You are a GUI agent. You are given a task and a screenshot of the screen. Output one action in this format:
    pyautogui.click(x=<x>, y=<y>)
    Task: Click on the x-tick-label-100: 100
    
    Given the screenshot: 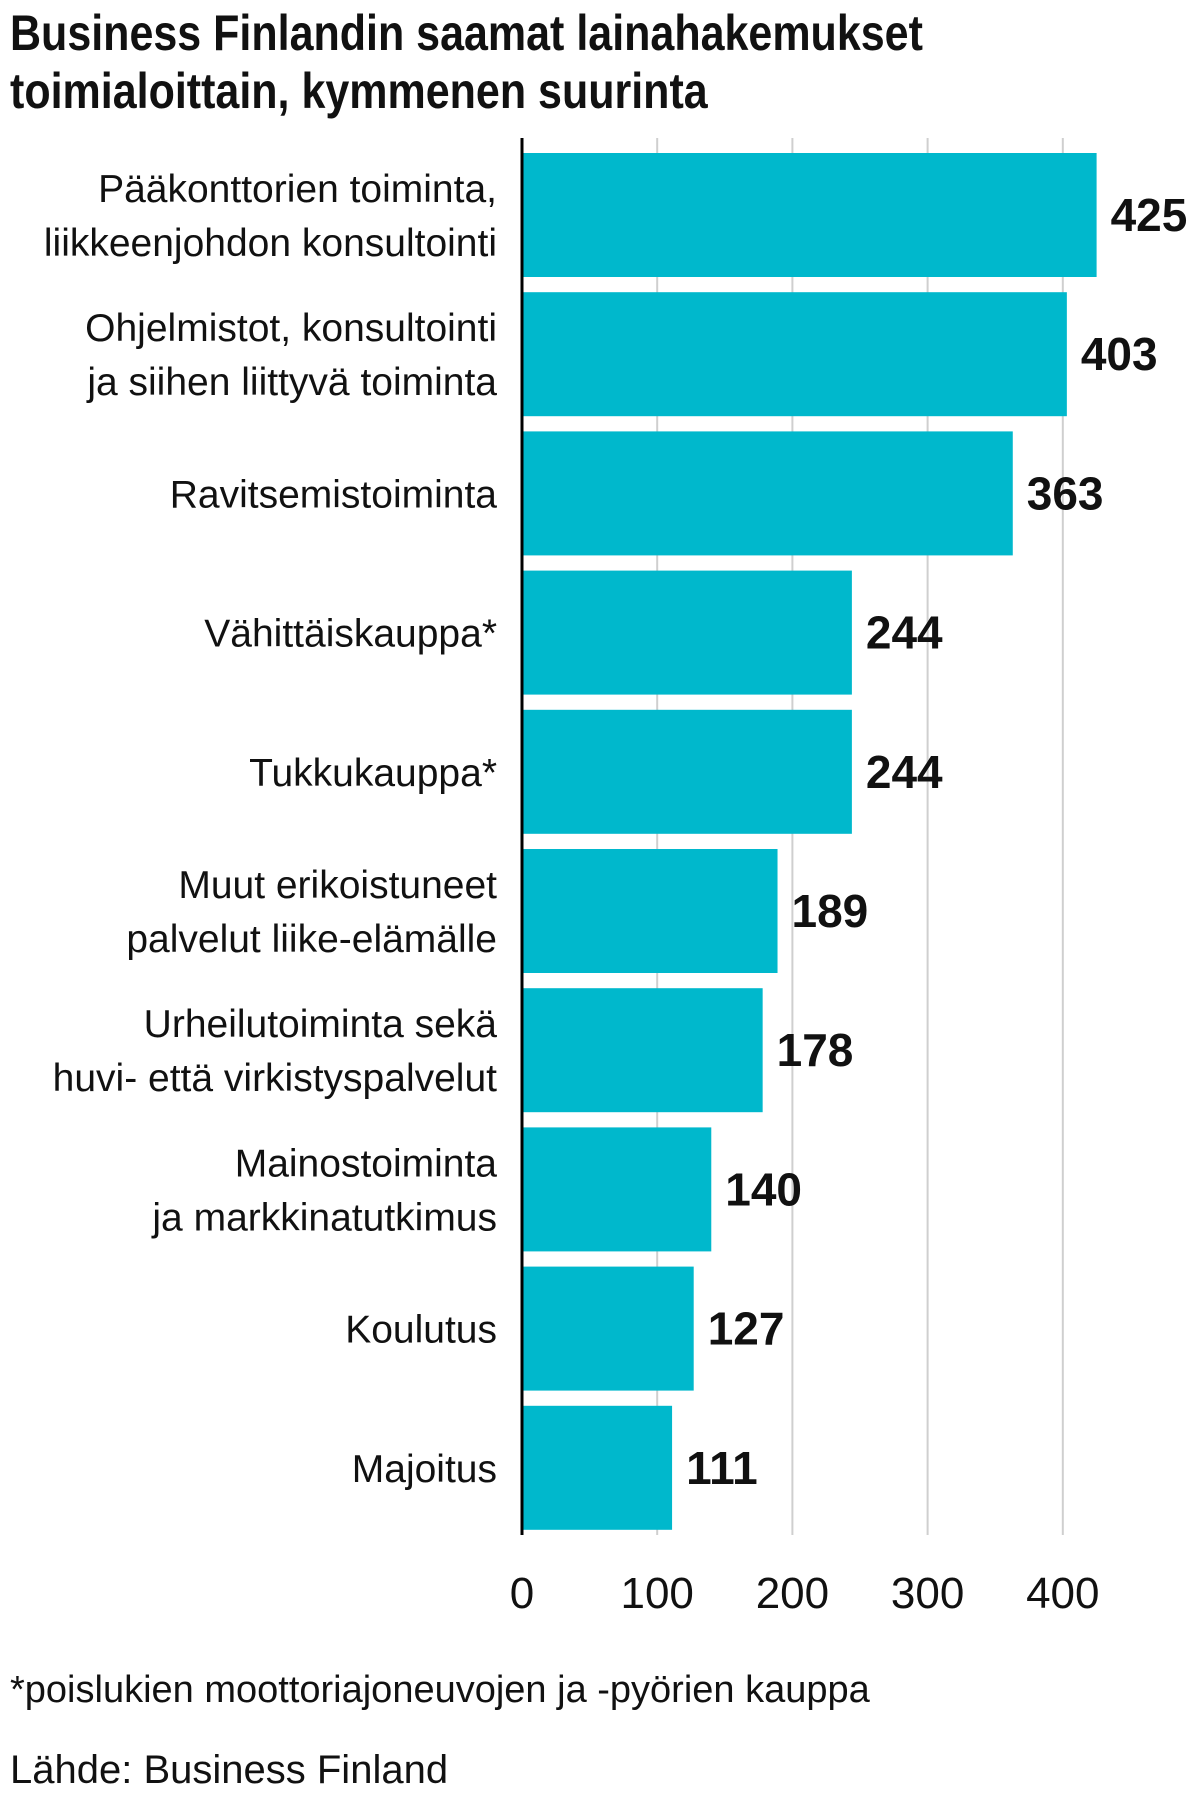 What is the action you would take?
    pyautogui.click(x=656, y=1593)
    